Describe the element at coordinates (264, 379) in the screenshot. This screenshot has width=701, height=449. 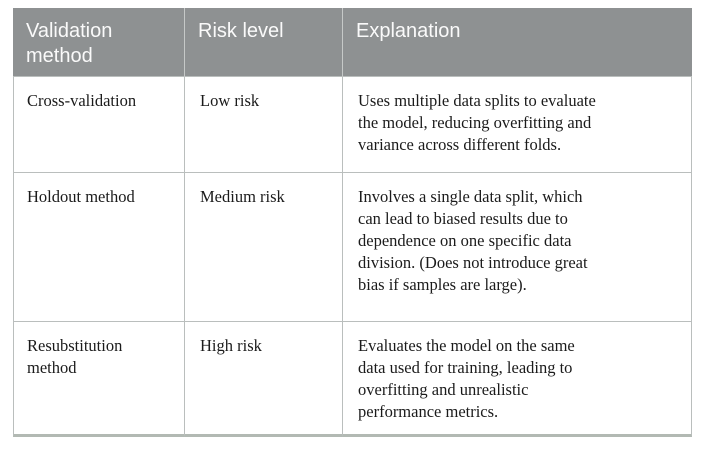
I see `cell-risk-level: High risk` at that location.